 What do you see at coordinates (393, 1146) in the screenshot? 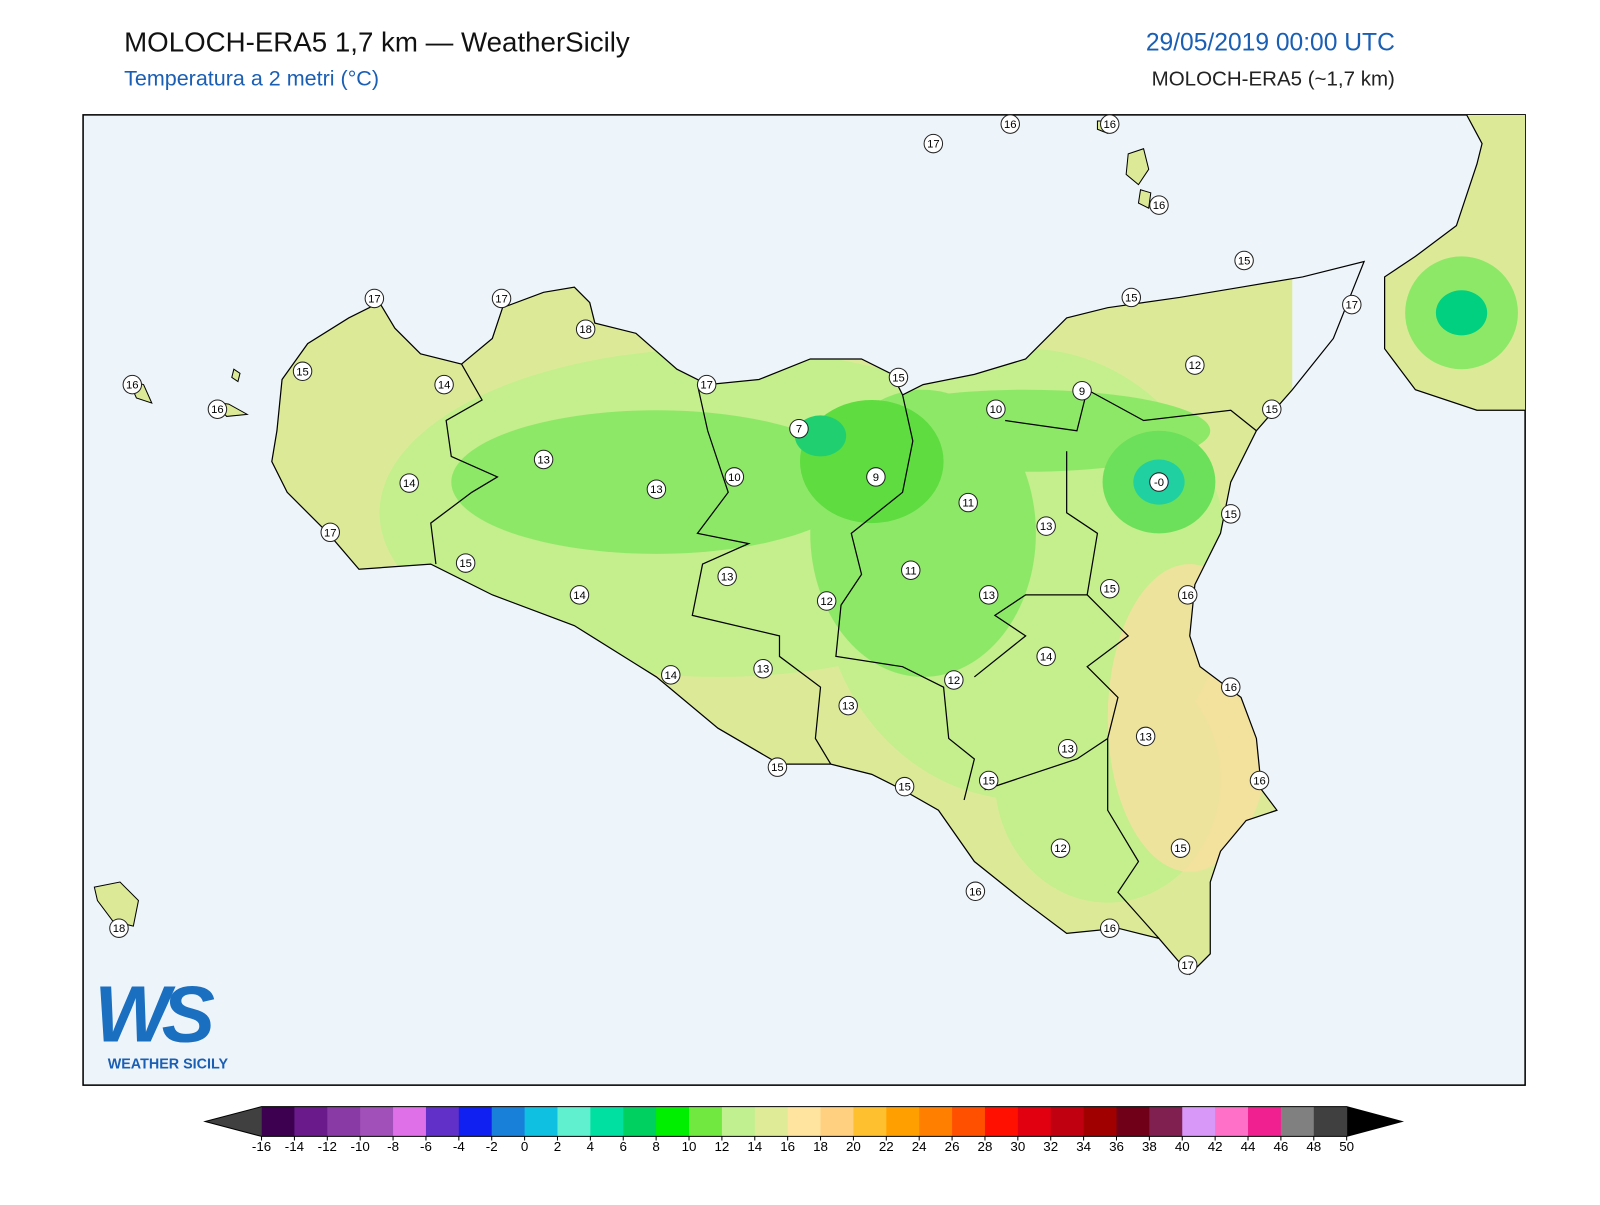
I see `colorbar-tick-label: -8` at bounding box center [393, 1146].